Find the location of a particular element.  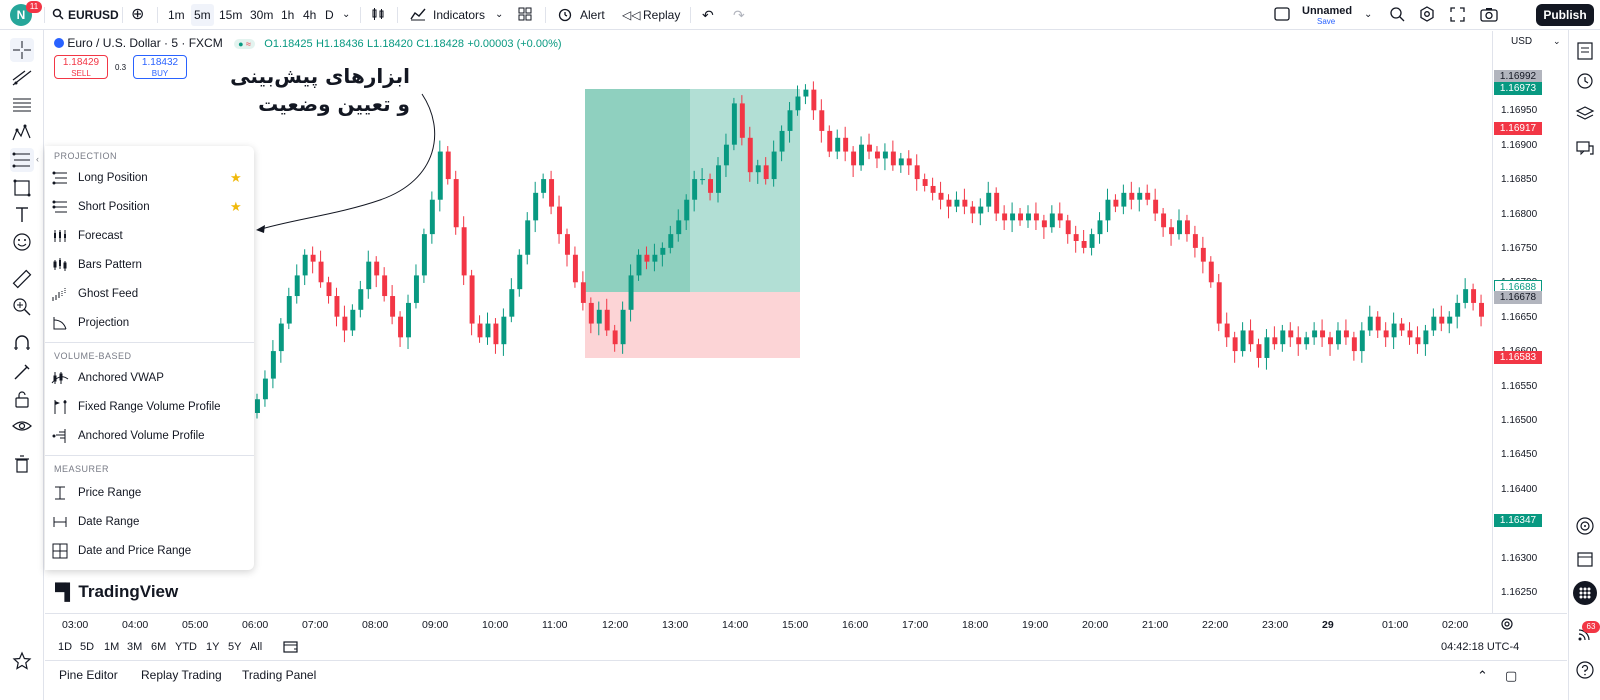

collapse-chevron-icon: ‹ is located at coordinates (37, 159).